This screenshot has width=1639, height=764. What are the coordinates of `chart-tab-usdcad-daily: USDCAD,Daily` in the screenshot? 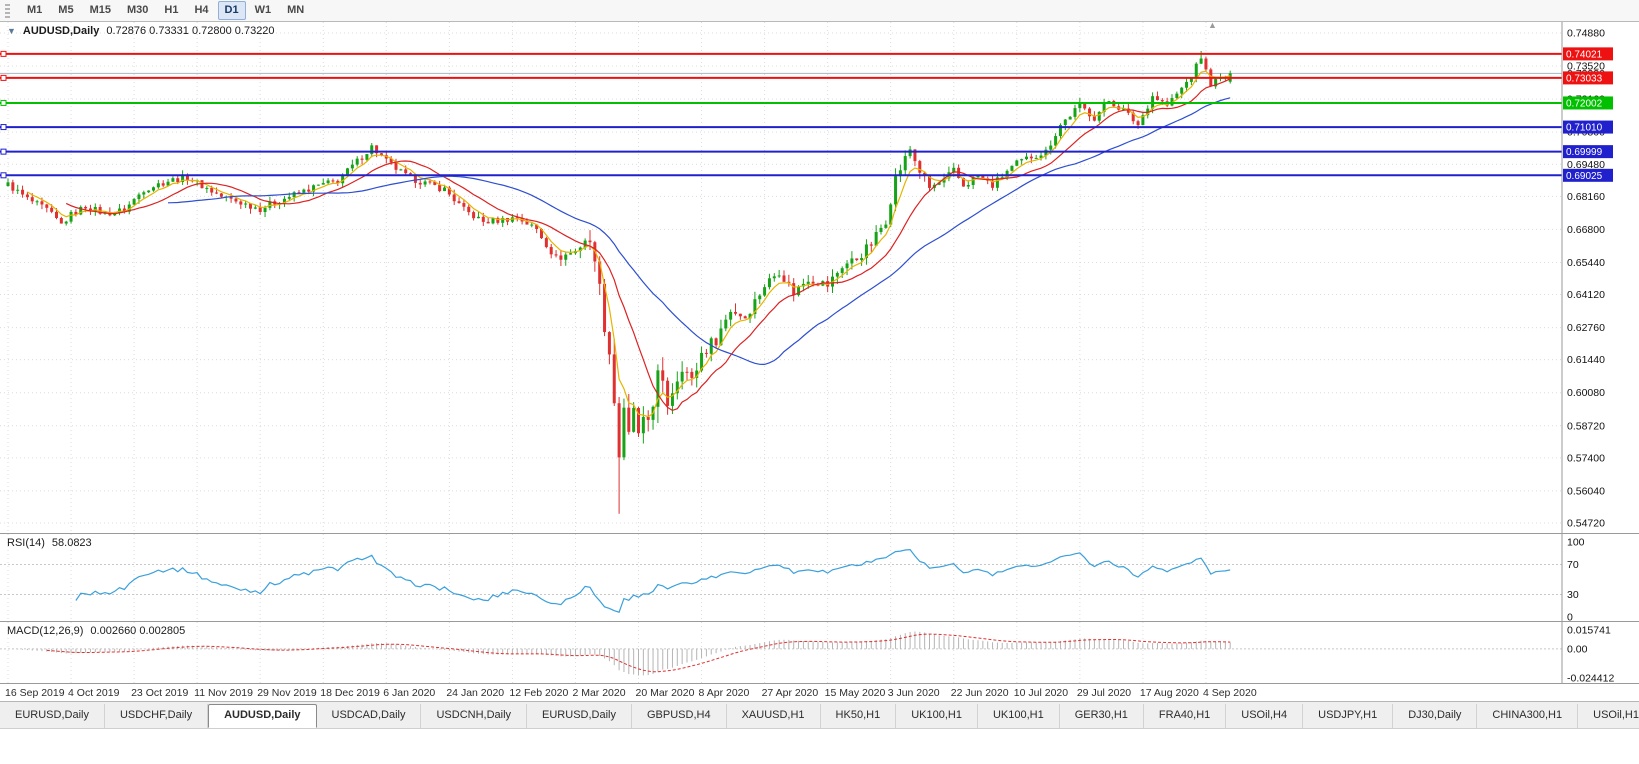 It's located at (369, 716).